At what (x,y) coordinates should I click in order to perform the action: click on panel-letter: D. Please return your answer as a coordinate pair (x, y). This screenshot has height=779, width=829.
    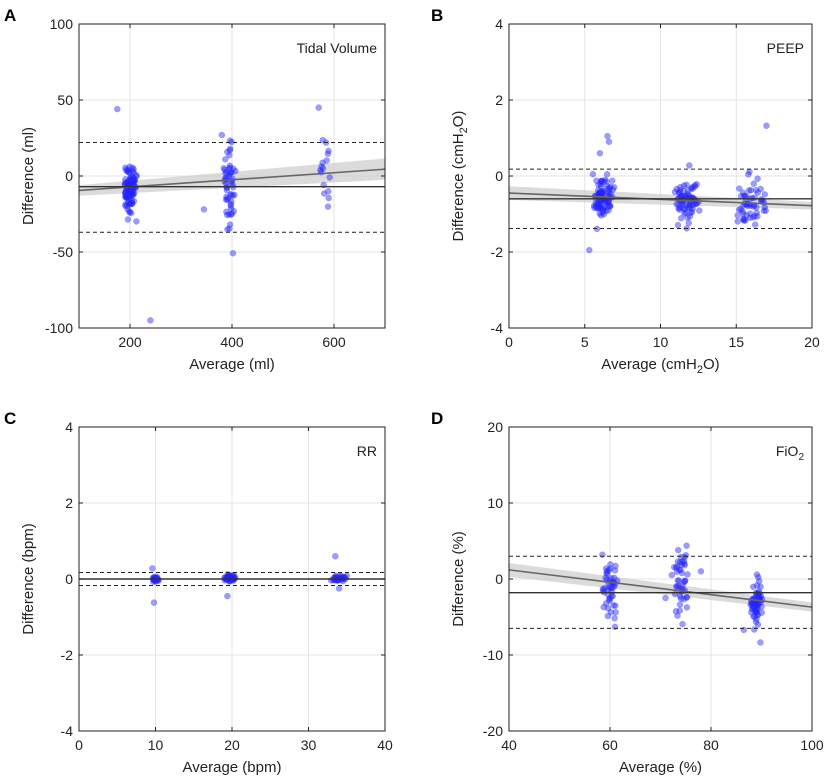
    Looking at the image, I should click on (437, 418).